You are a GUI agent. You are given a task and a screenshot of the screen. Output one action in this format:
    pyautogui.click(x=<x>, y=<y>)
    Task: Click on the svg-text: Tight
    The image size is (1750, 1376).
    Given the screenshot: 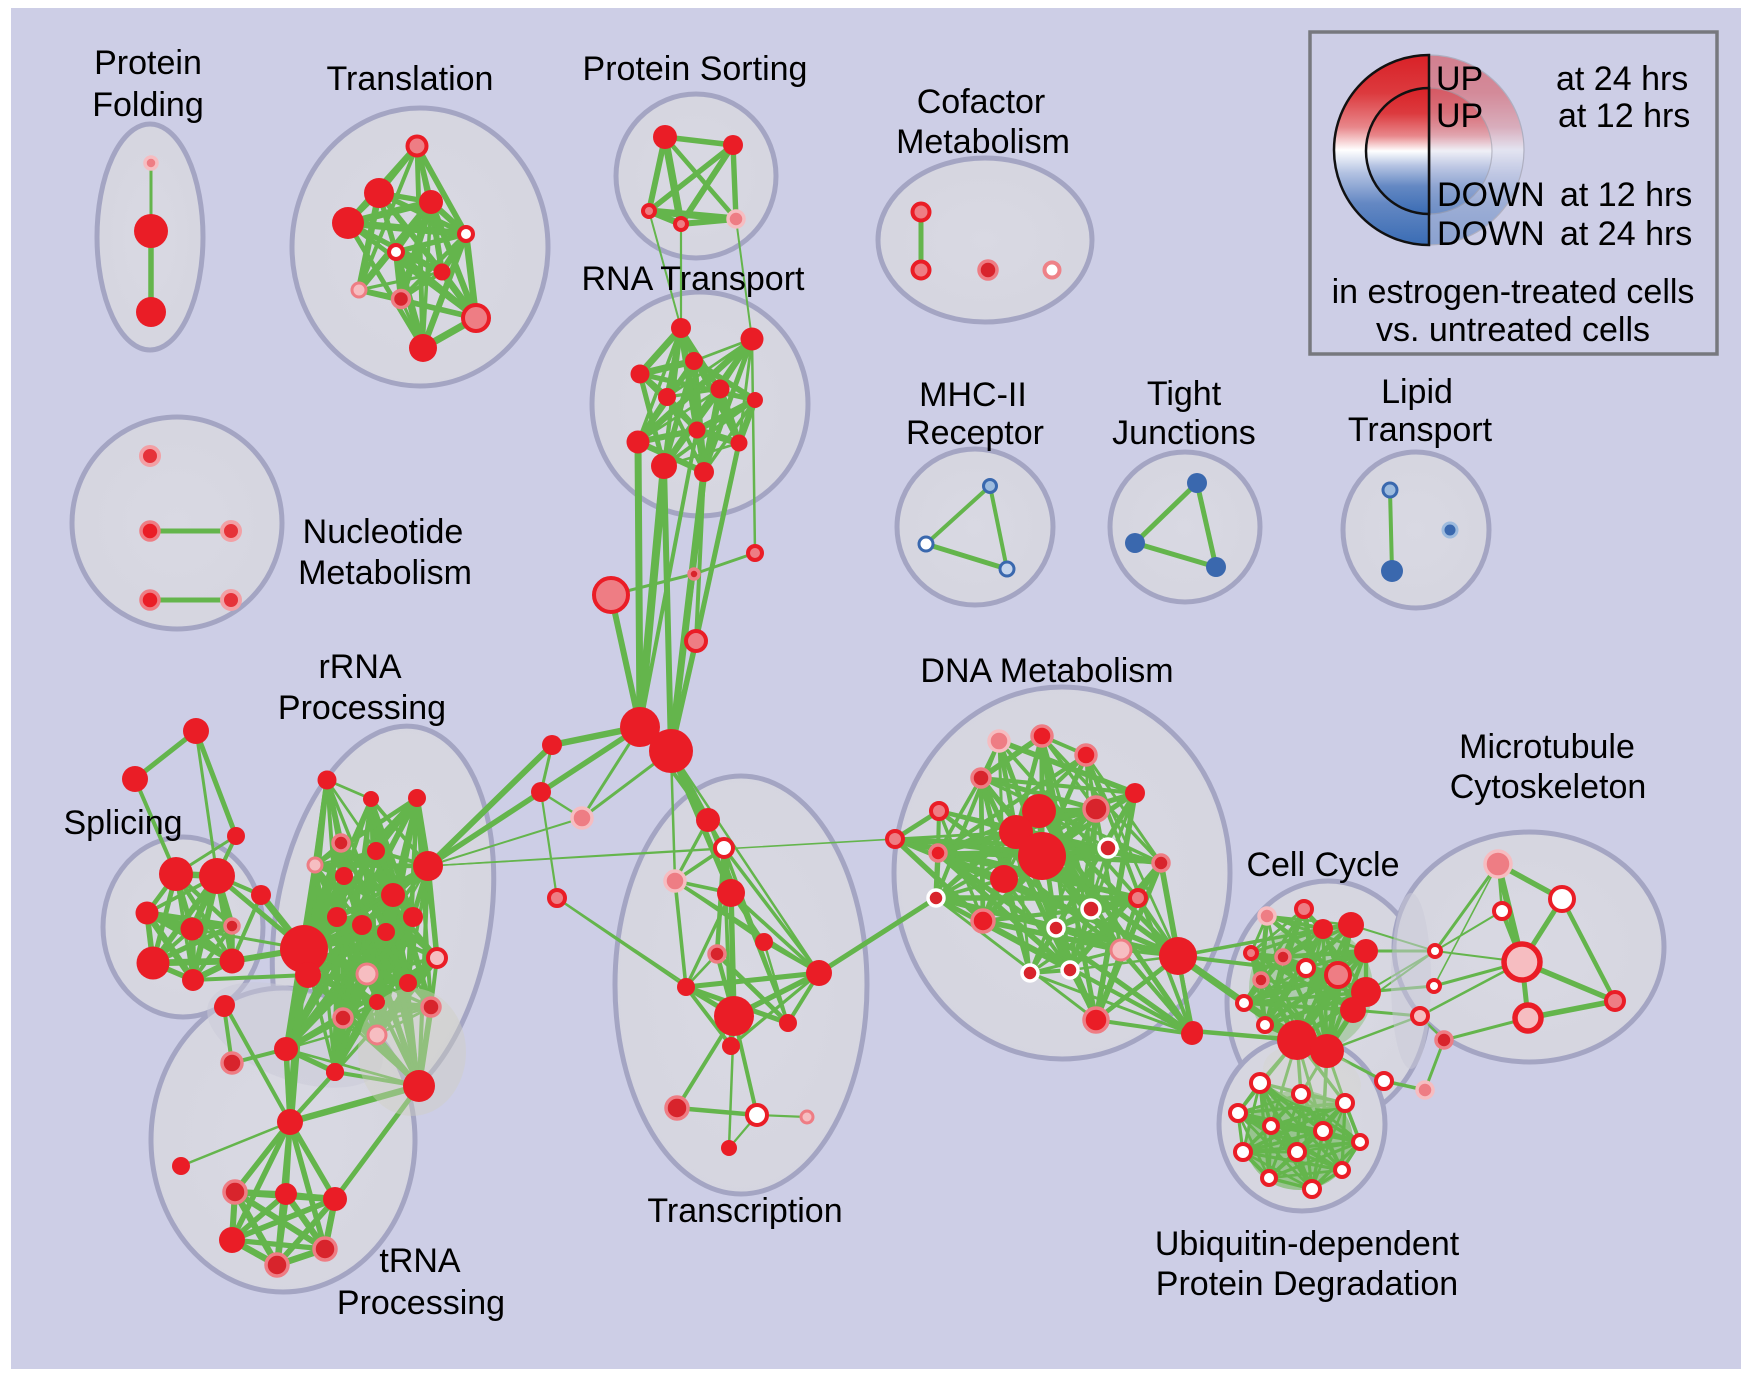 What is the action you would take?
    pyautogui.click(x=1184, y=394)
    